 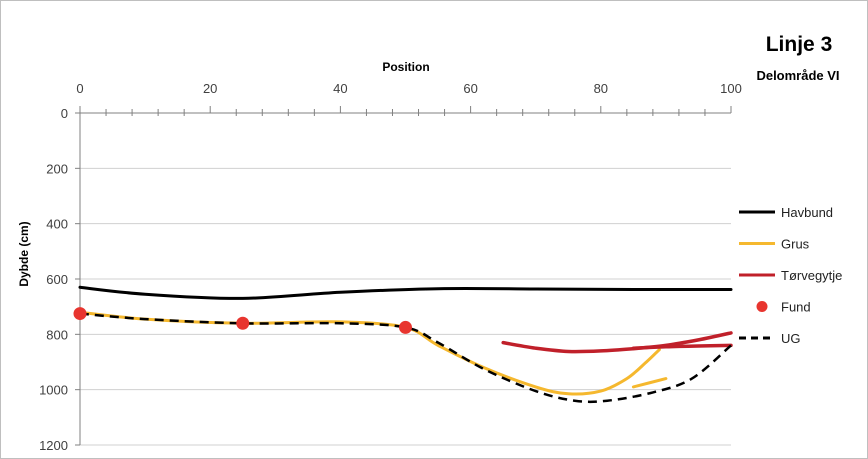 I want to click on legend-label: Fund, so click(x=796, y=307).